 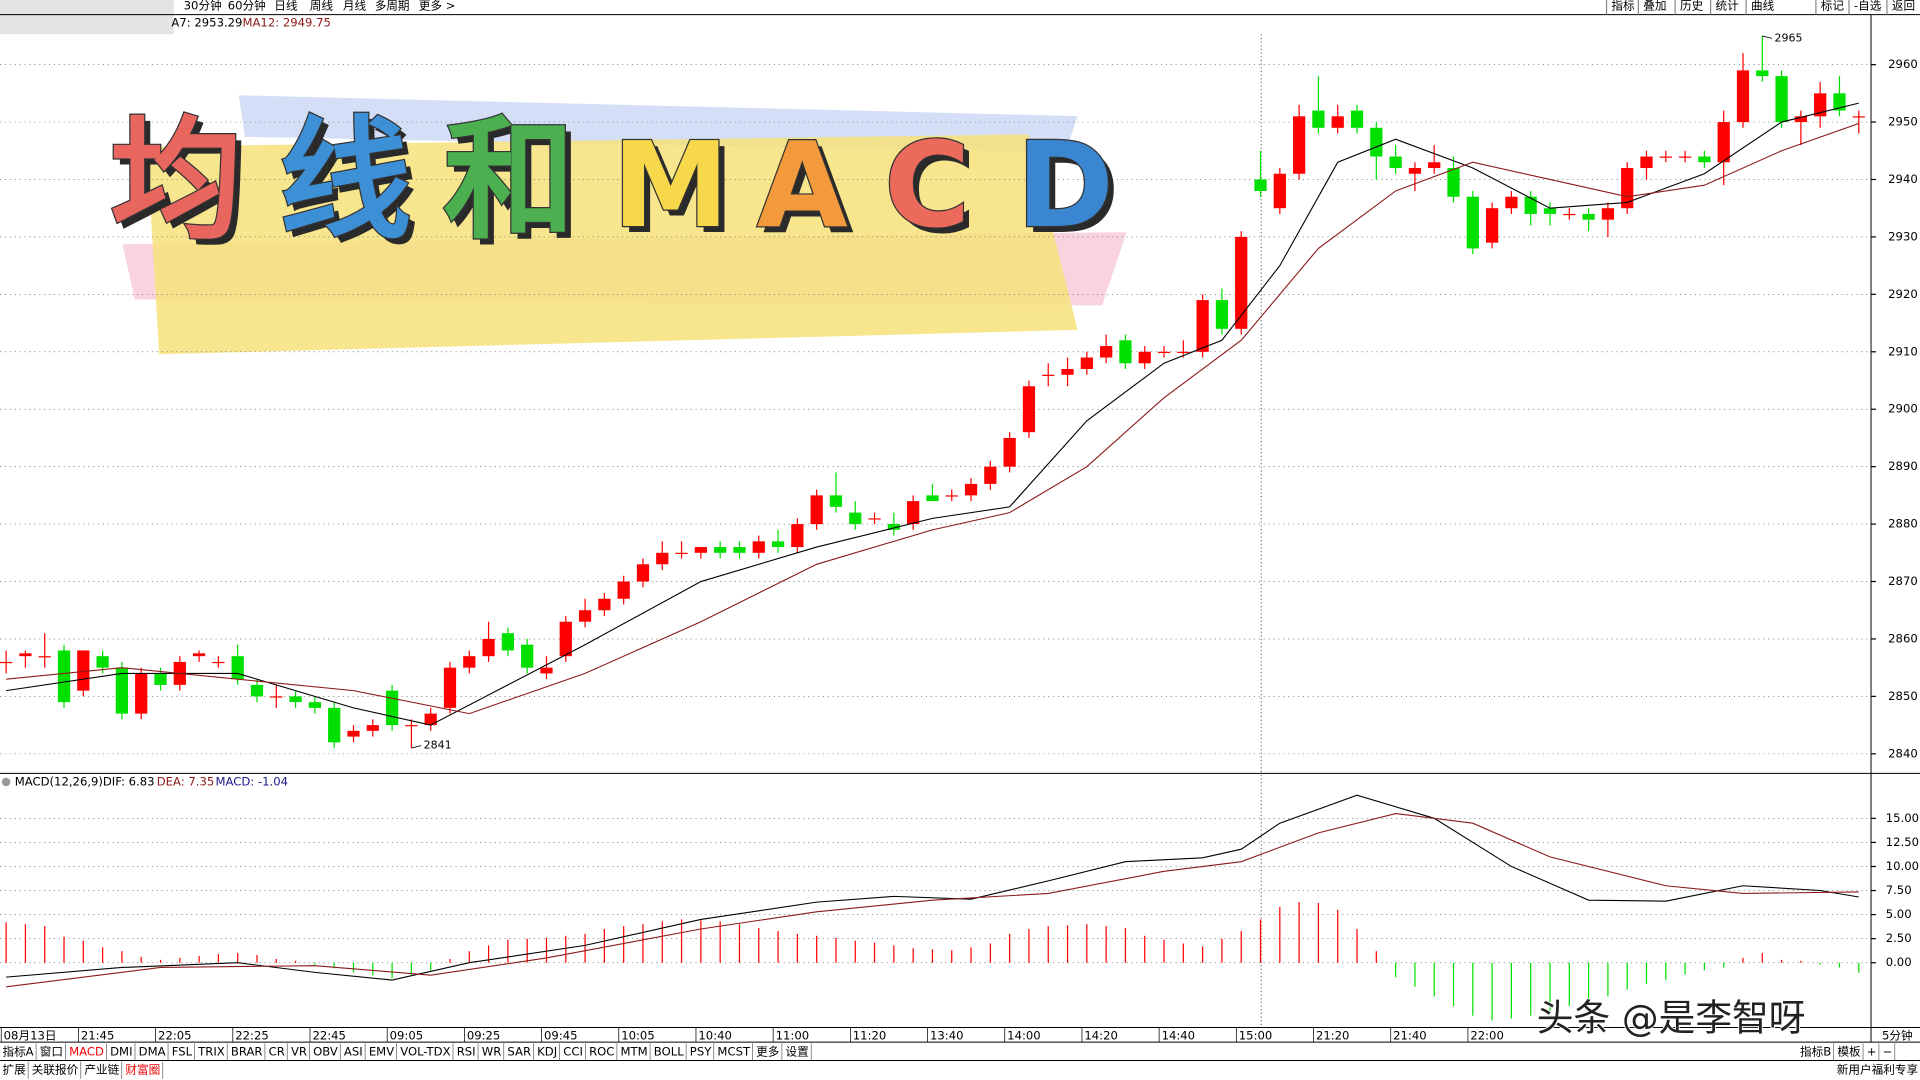 I want to click on toolbar-button: 叠加, so click(x=1654, y=6).